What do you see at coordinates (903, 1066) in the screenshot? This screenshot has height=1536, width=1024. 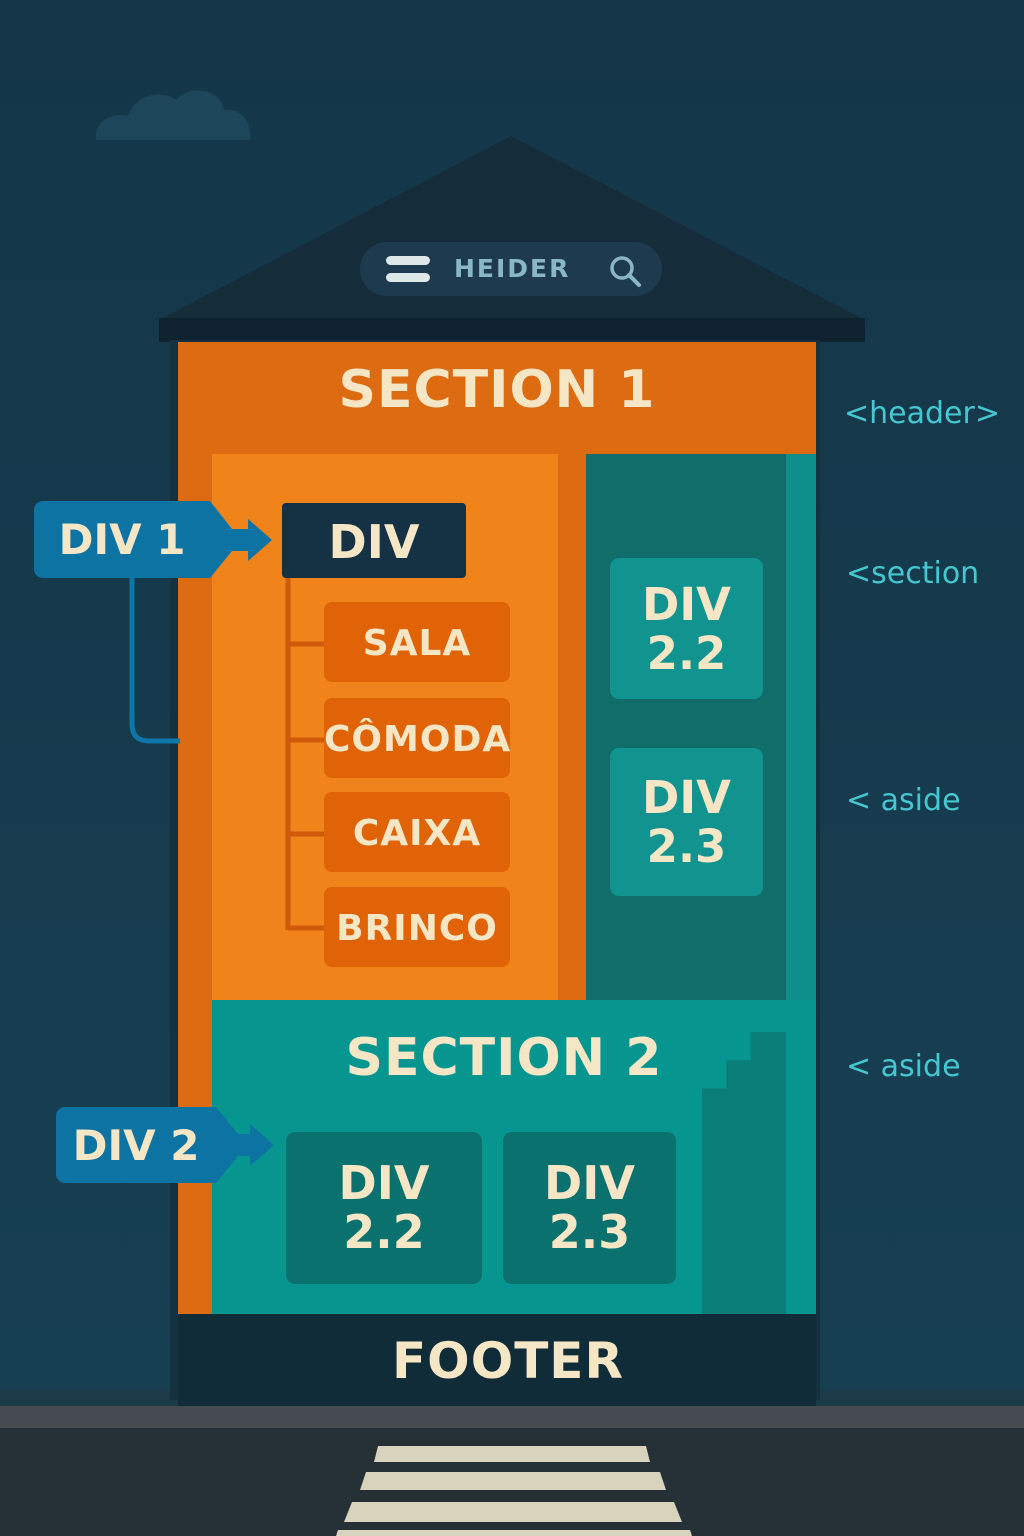 I see `tag-aside-2: < aside` at bounding box center [903, 1066].